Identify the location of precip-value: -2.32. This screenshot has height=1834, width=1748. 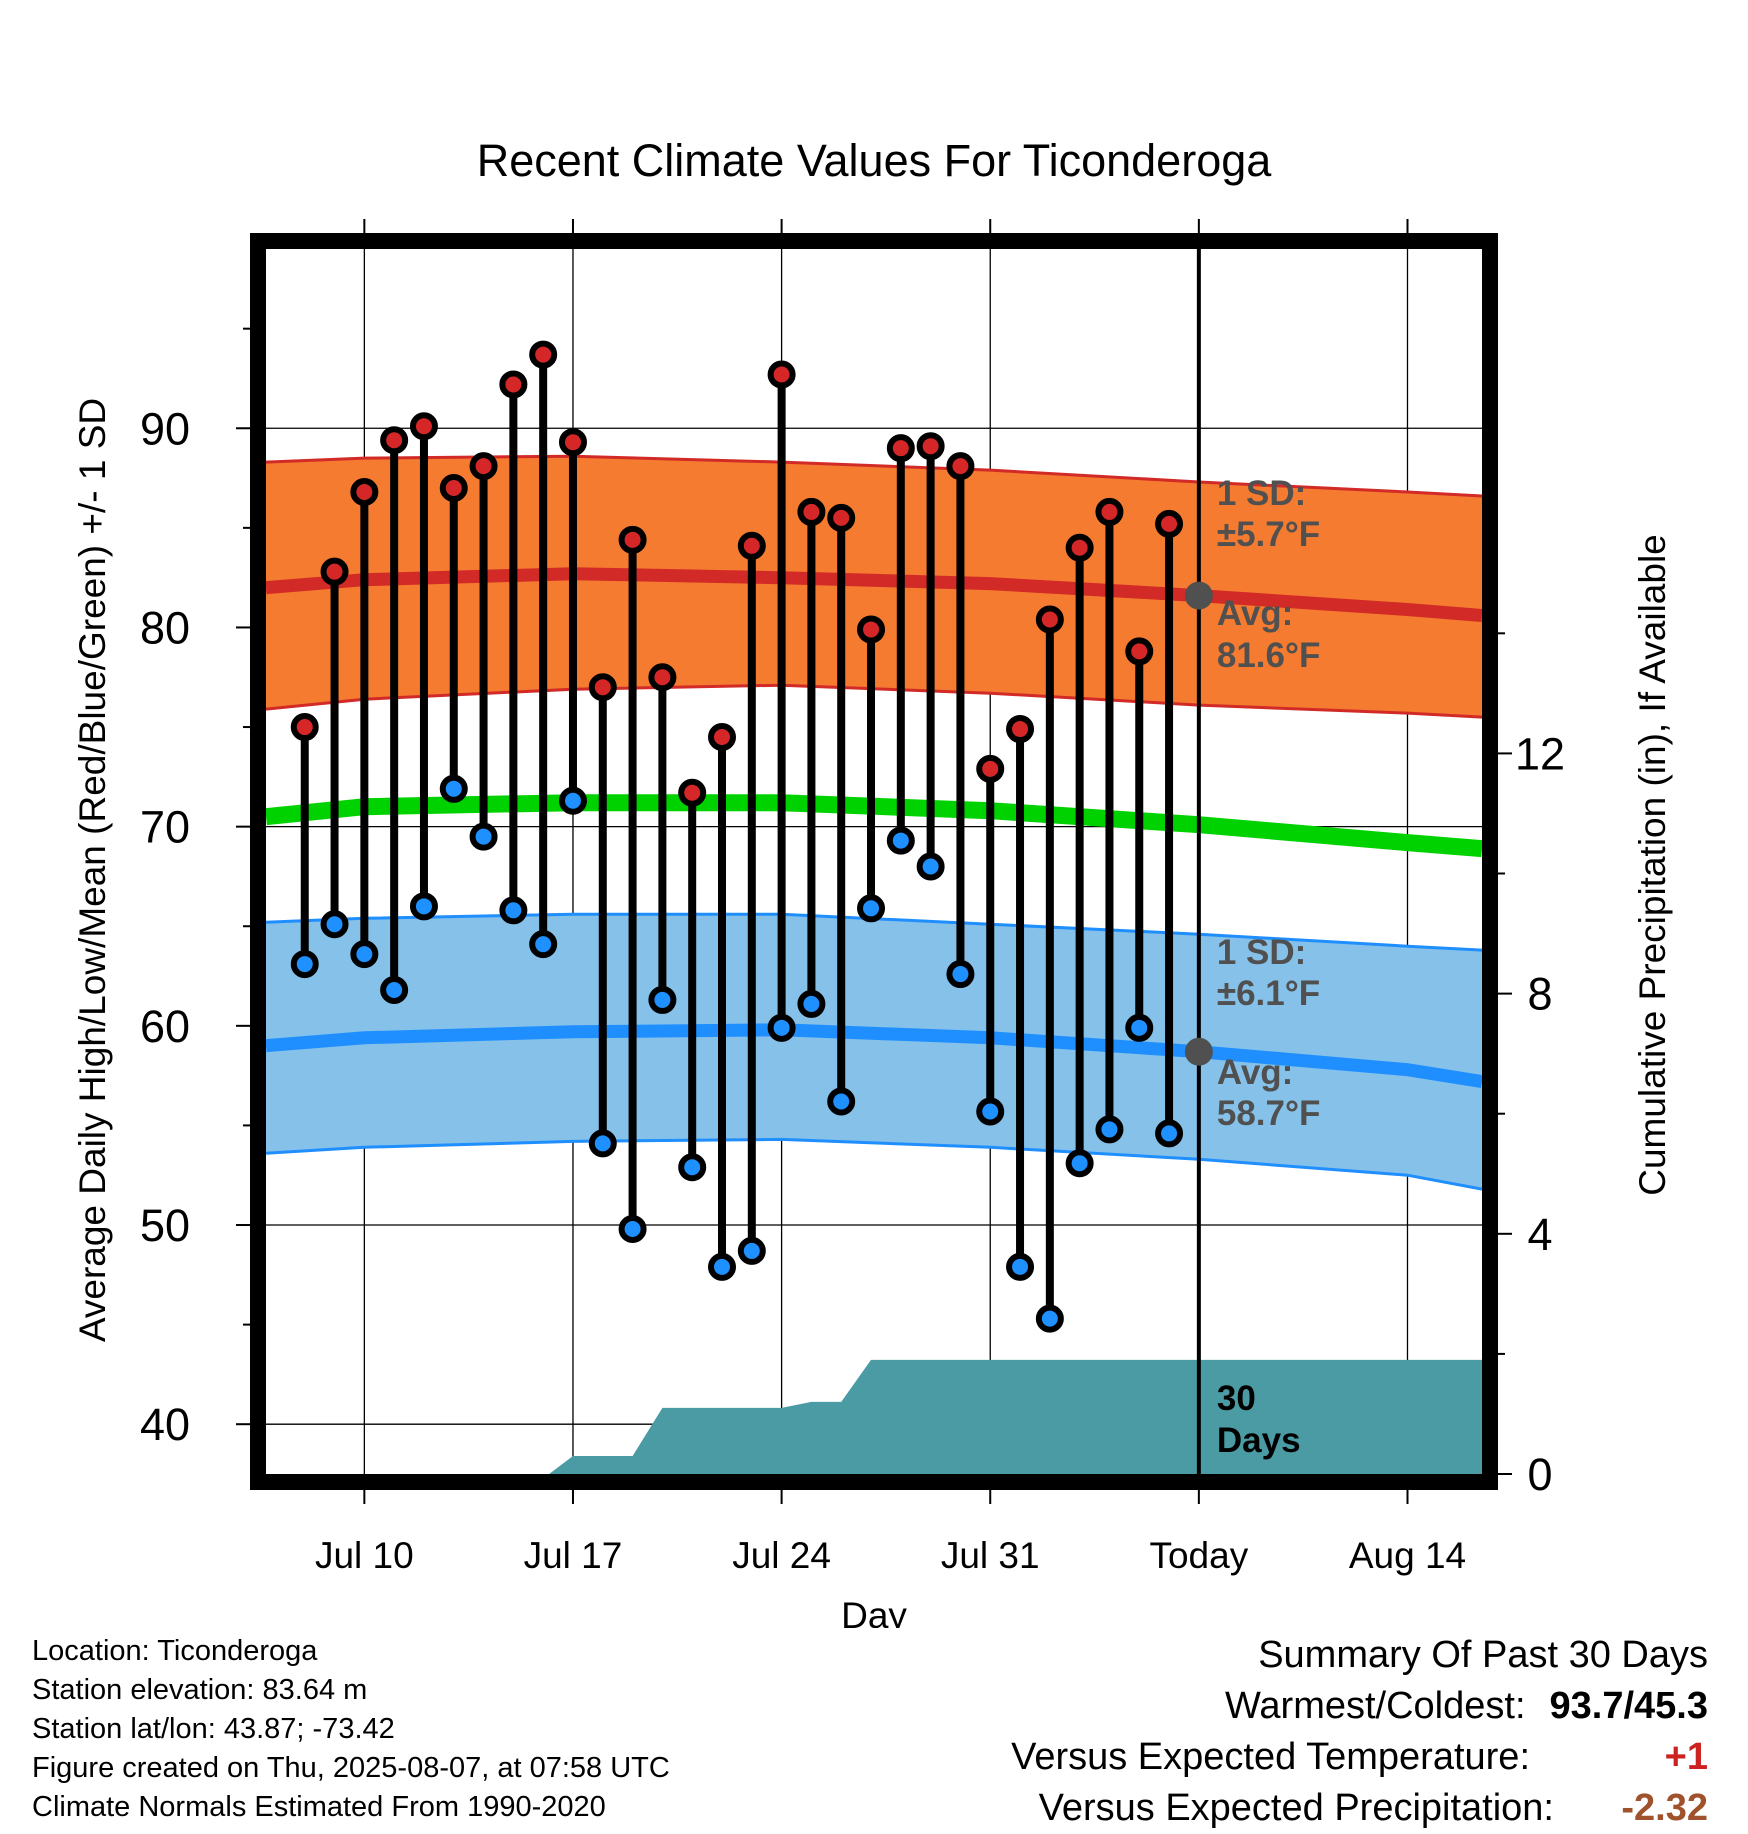
(1664, 1808).